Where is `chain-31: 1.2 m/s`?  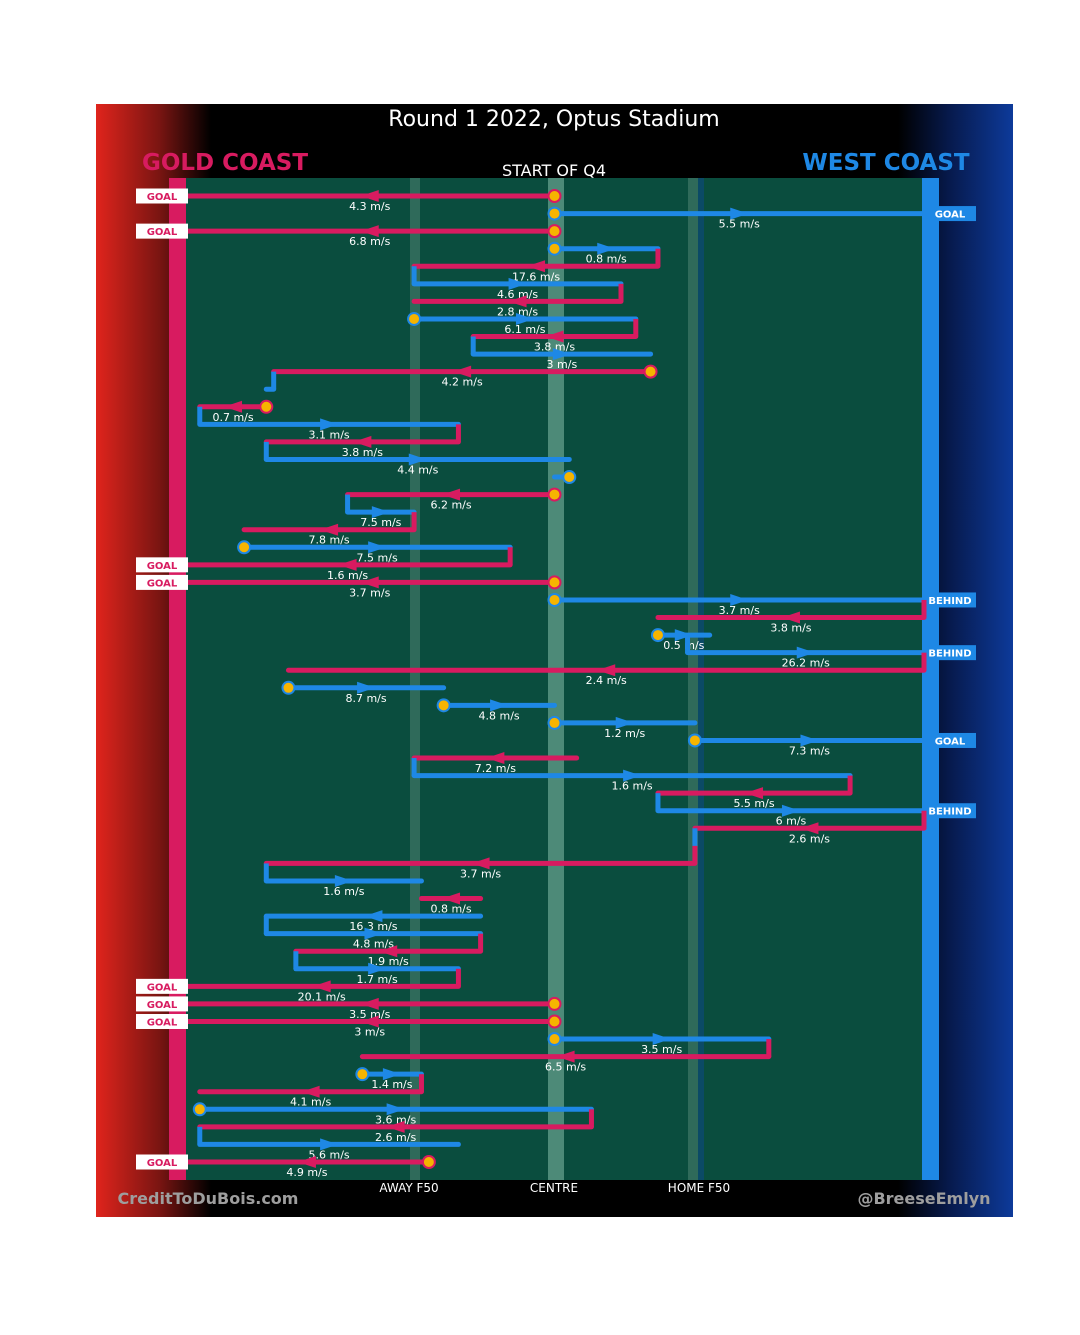 chain-31: 1.2 m/s is located at coordinates (622, 727).